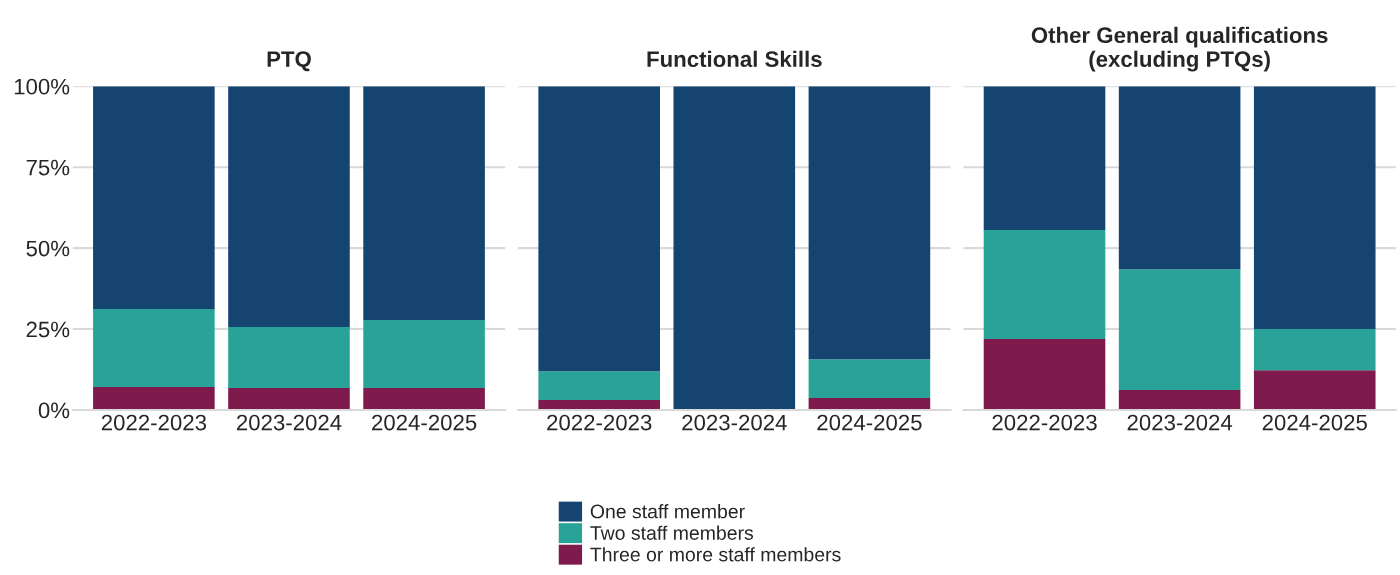  I want to click on legend-label: Two staff members, so click(672, 532).